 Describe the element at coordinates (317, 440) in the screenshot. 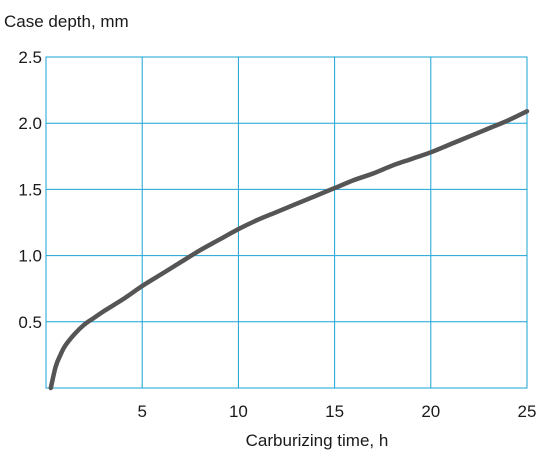

I see `x-axis-label: Carburizing time, h` at that location.